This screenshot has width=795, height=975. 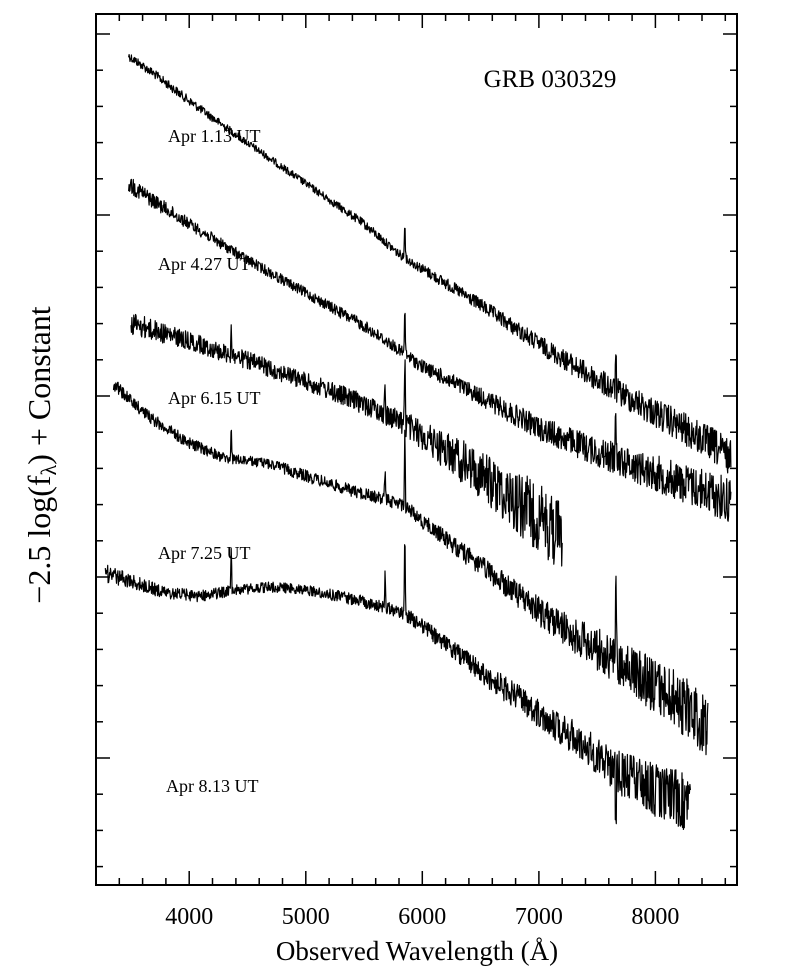 I want to click on x-tick-labels: 4000 5000 6000 7000 8000, so click(x=422, y=917).